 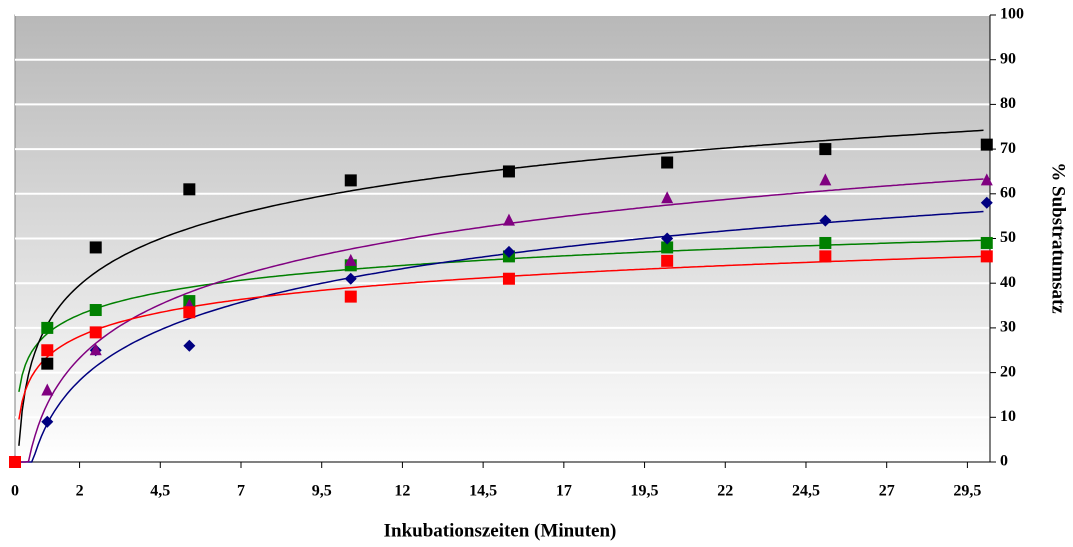 I want to click on x-tick-label: 2, so click(x=80, y=491).